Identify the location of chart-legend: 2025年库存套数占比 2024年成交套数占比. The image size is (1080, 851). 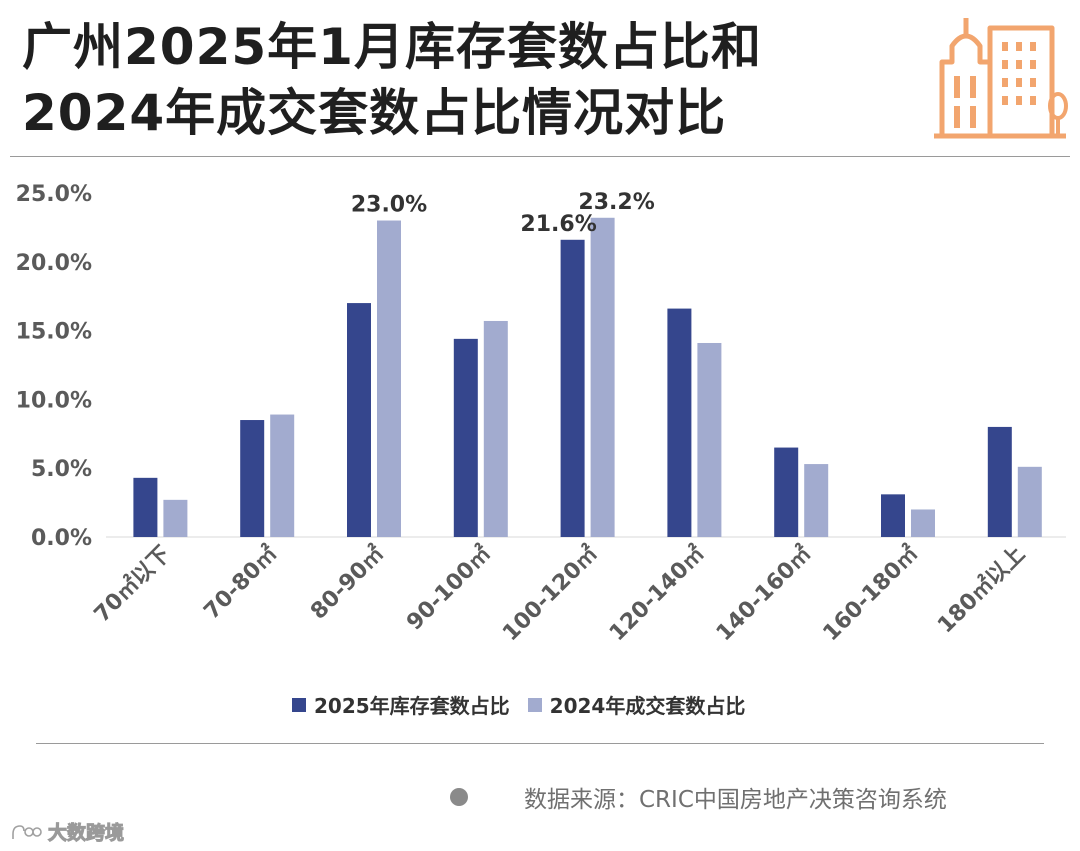
(527, 704).